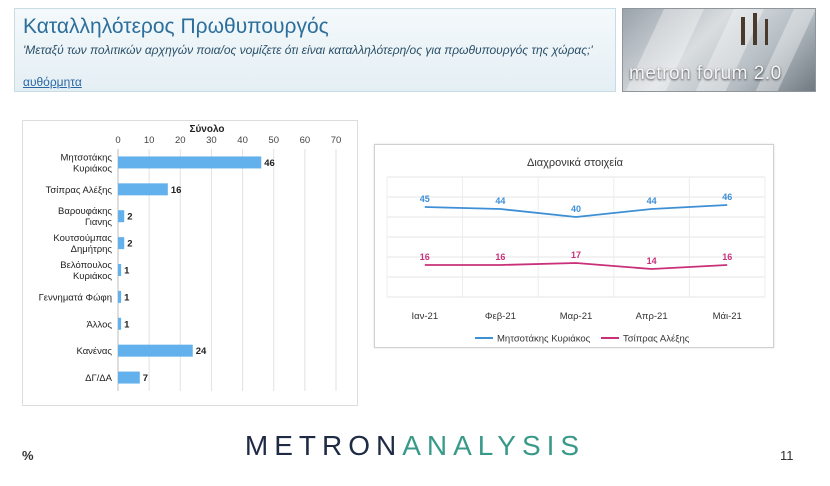  I want to click on bar-category-label: Κανένας, so click(94, 351).